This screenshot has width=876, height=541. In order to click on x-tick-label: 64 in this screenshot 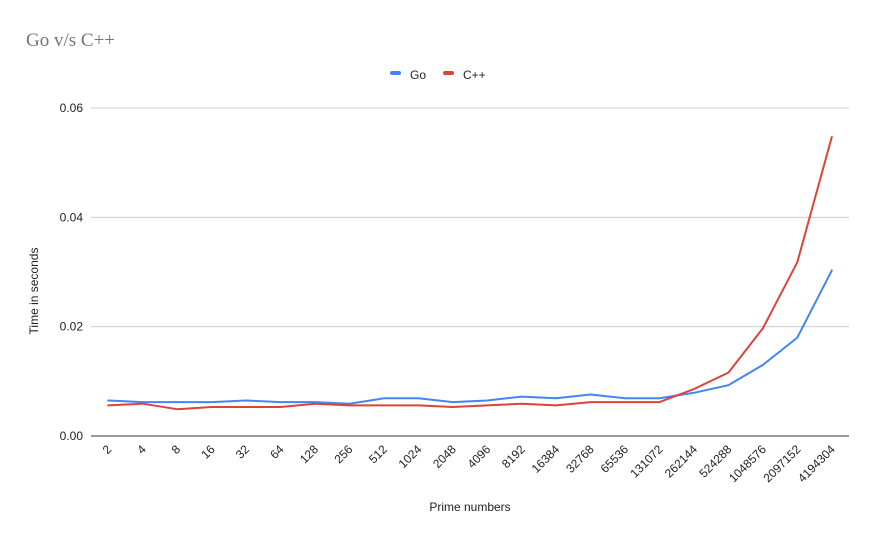, I will do `click(277, 452)`.